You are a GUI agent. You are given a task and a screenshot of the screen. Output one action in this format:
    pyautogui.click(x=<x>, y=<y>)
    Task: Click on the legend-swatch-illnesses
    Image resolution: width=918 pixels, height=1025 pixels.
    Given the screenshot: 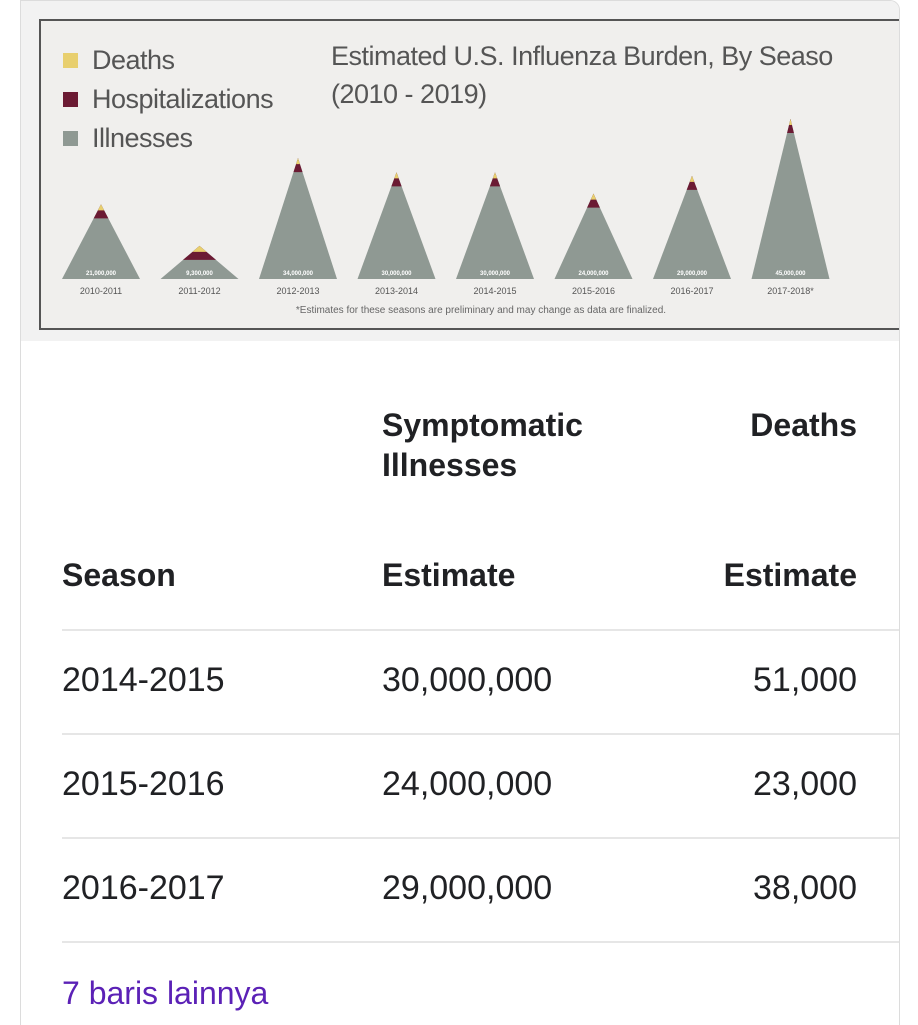 What is the action you would take?
    pyautogui.click(x=70, y=138)
    